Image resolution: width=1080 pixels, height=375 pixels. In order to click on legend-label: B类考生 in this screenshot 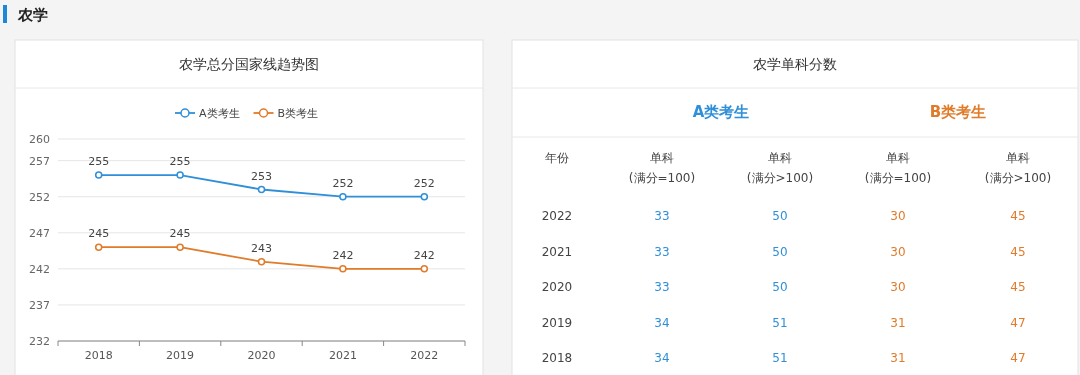, I will do `click(298, 113)`.